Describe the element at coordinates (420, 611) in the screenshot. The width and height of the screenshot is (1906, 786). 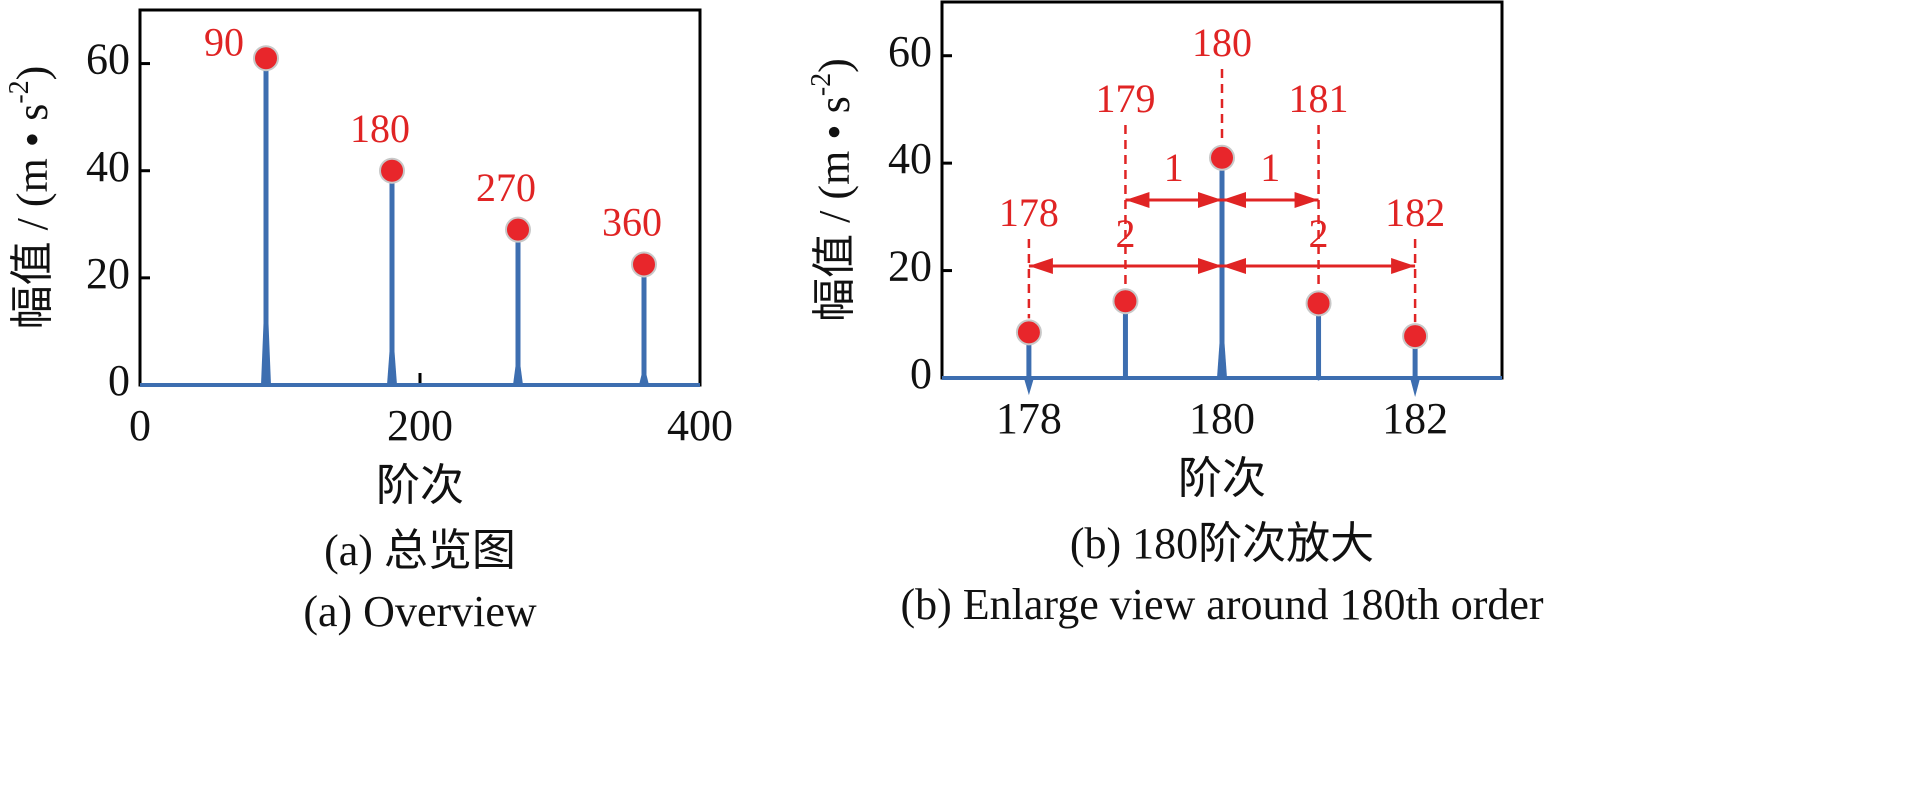
I see `caption: (a) Overview` at that location.